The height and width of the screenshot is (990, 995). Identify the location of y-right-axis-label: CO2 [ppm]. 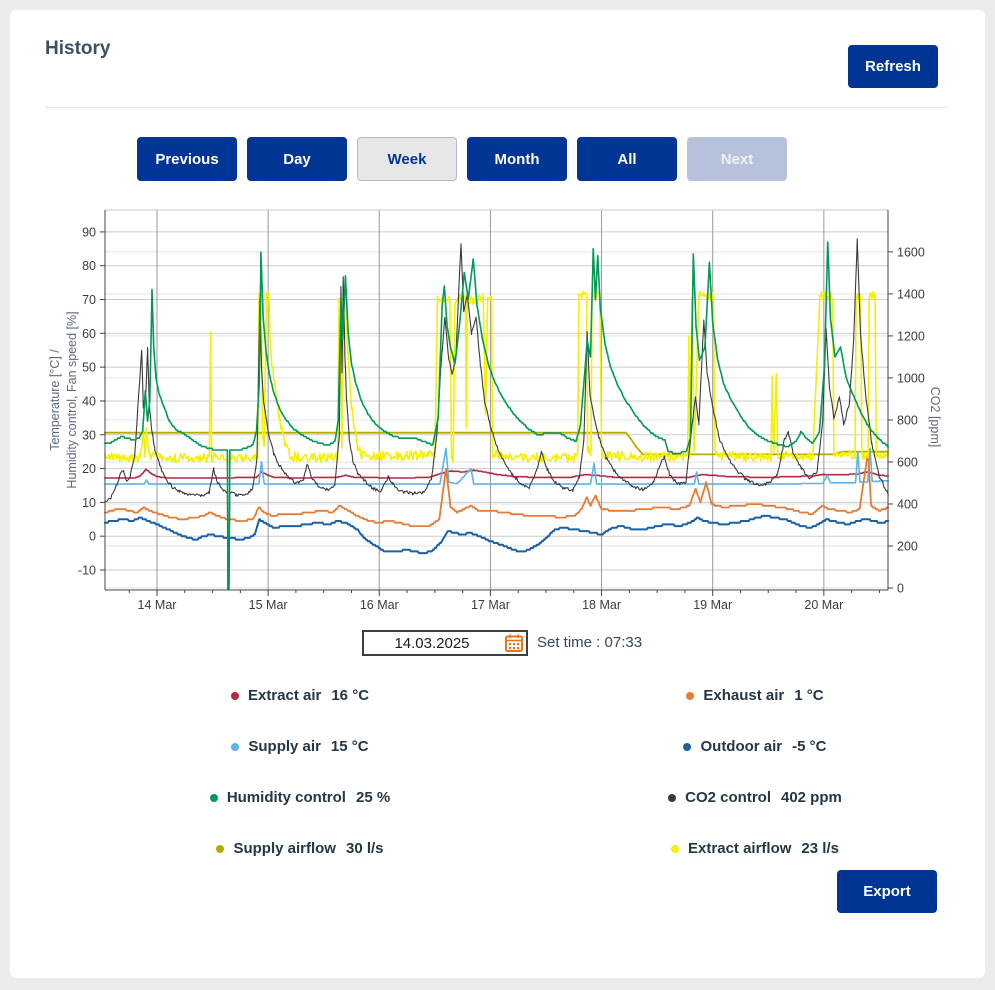
(935, 417).